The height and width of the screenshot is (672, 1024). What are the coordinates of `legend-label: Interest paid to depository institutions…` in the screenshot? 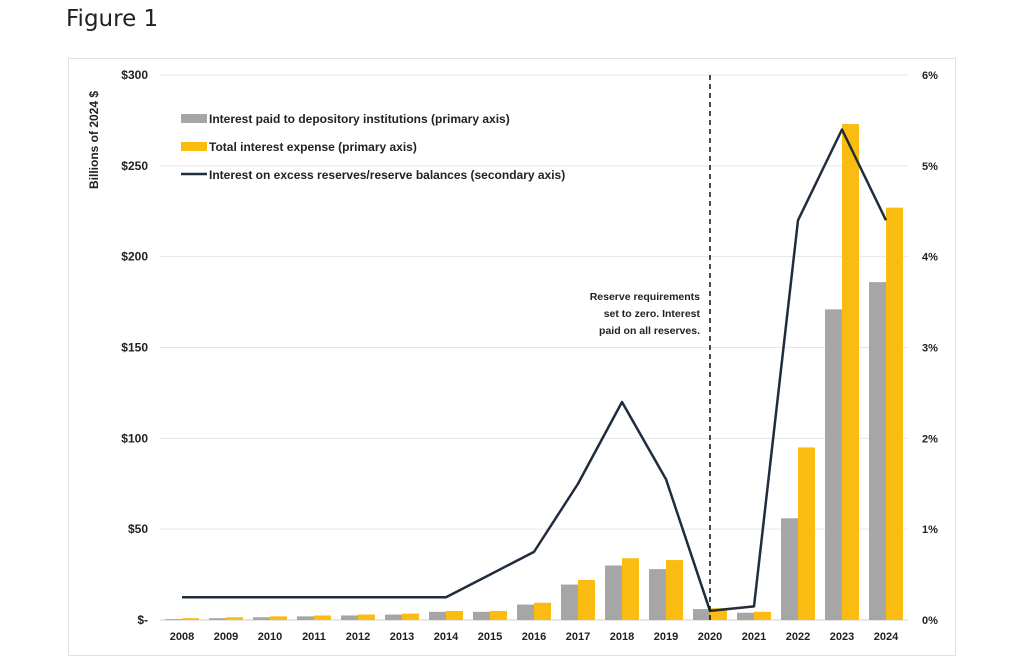 It's located at (359, 119).